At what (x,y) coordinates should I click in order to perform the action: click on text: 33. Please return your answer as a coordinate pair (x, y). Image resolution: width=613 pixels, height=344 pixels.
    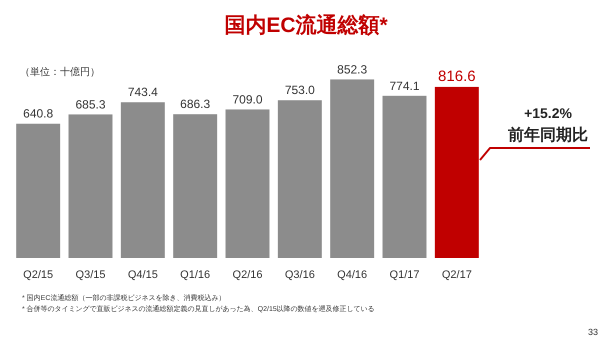
    Looking at the image, I should click on (593, 332).